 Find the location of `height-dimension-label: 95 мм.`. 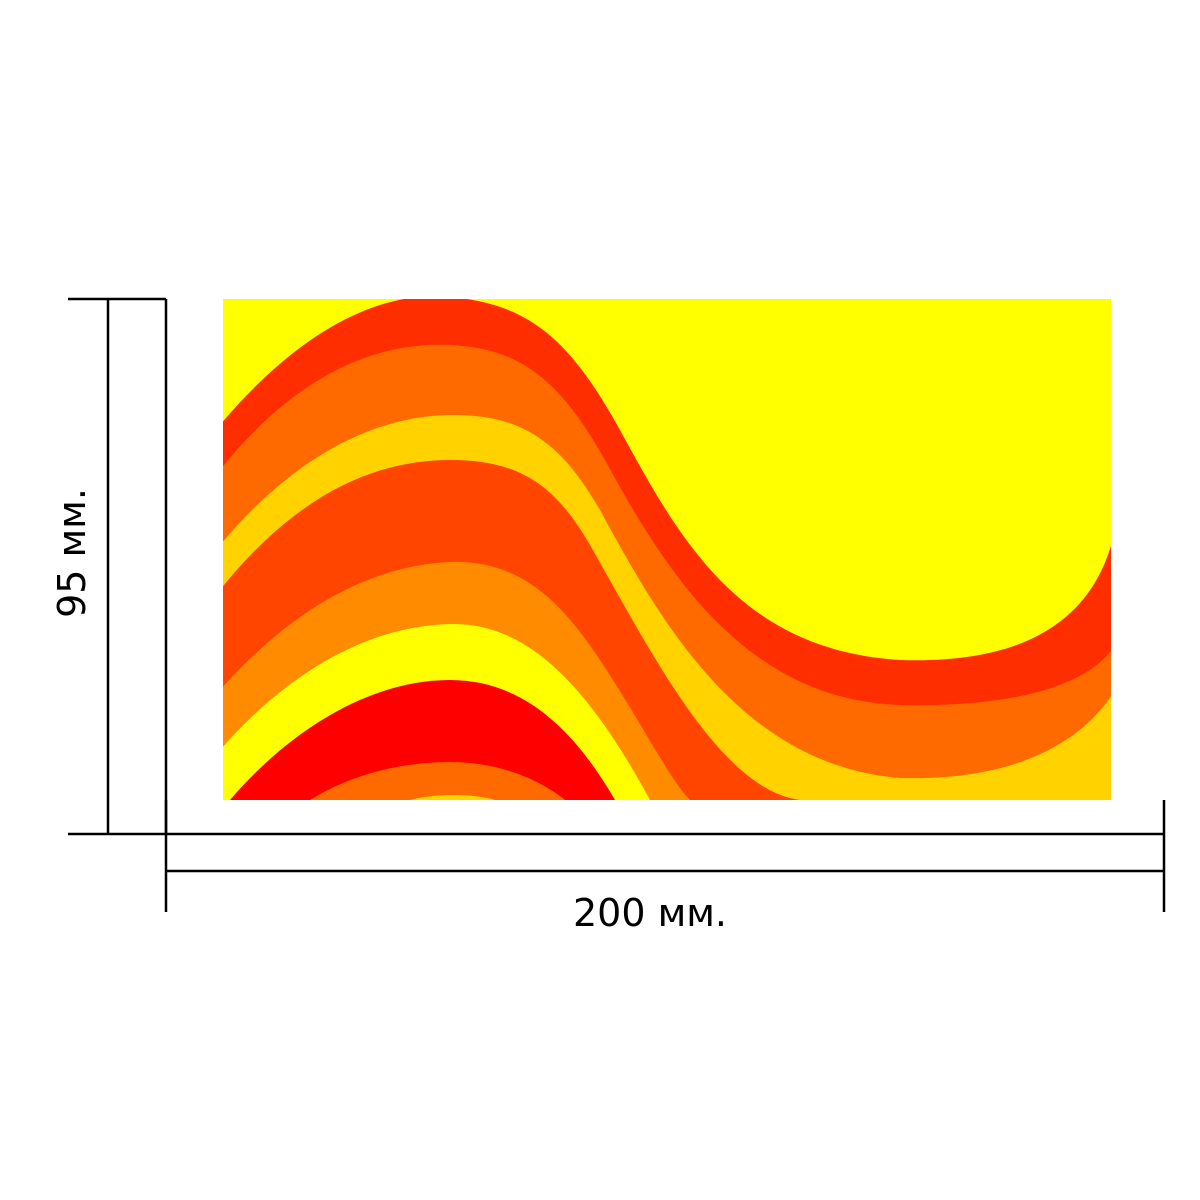

height-dimension-label: 95 мм. is located at coordinates (72, 553).